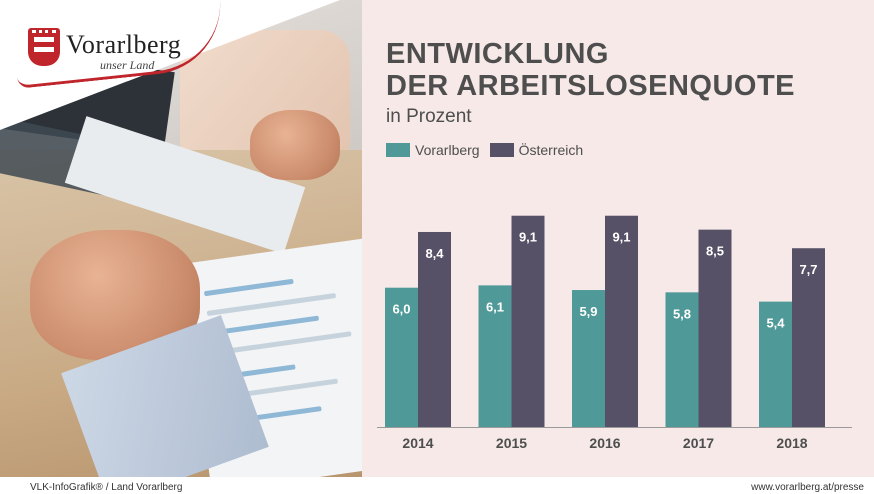 The width and height of the screenshot is (874, 494). Describe the element at coordinates (434, 329) in the screenshot. I see `bar-oesterreich-2014` at that location.